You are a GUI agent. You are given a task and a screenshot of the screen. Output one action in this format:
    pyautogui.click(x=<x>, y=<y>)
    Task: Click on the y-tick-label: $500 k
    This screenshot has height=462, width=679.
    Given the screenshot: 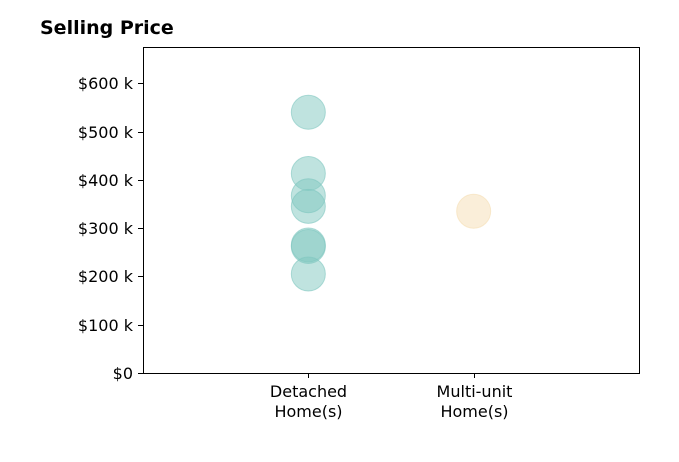 What is the action you would take?
    pyautogui.click(x=106, y=132)
    